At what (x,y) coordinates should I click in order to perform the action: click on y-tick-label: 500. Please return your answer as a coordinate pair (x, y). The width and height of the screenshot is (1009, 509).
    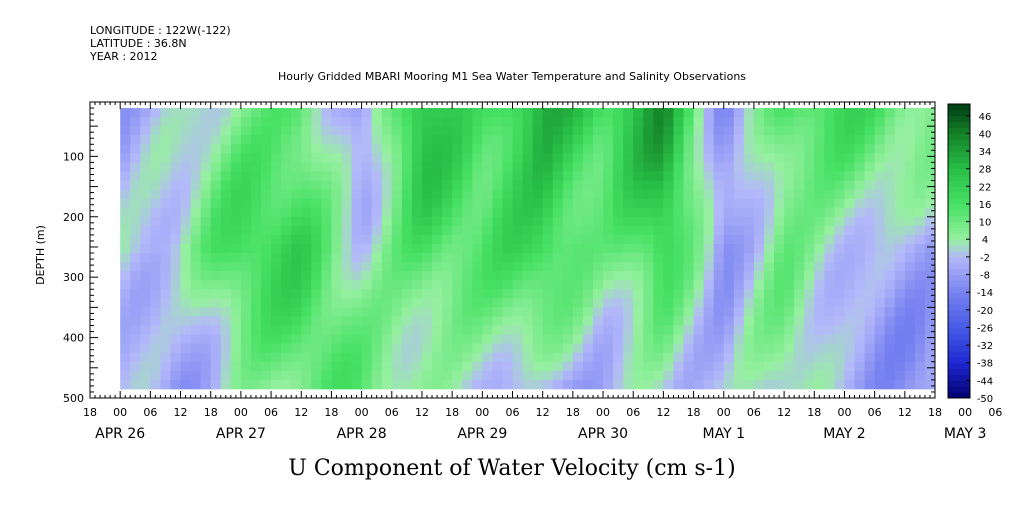
    Looking at the image, I should click on (73, 398).